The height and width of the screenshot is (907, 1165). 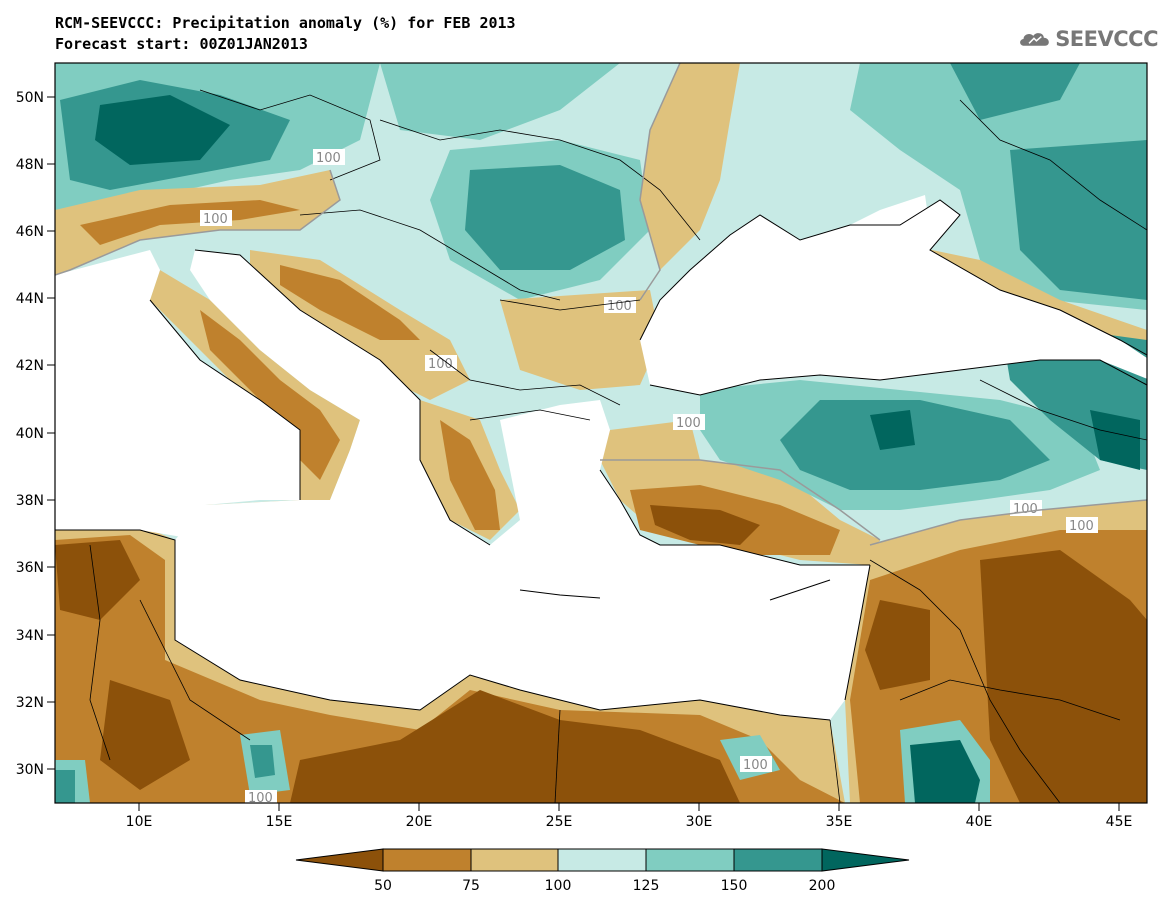 What do you see at coordinates (181, 44) in the screenshot?
I see `title-line-2: Forecast start: 00Z01JAN2013` at bounding box center [181, 44].